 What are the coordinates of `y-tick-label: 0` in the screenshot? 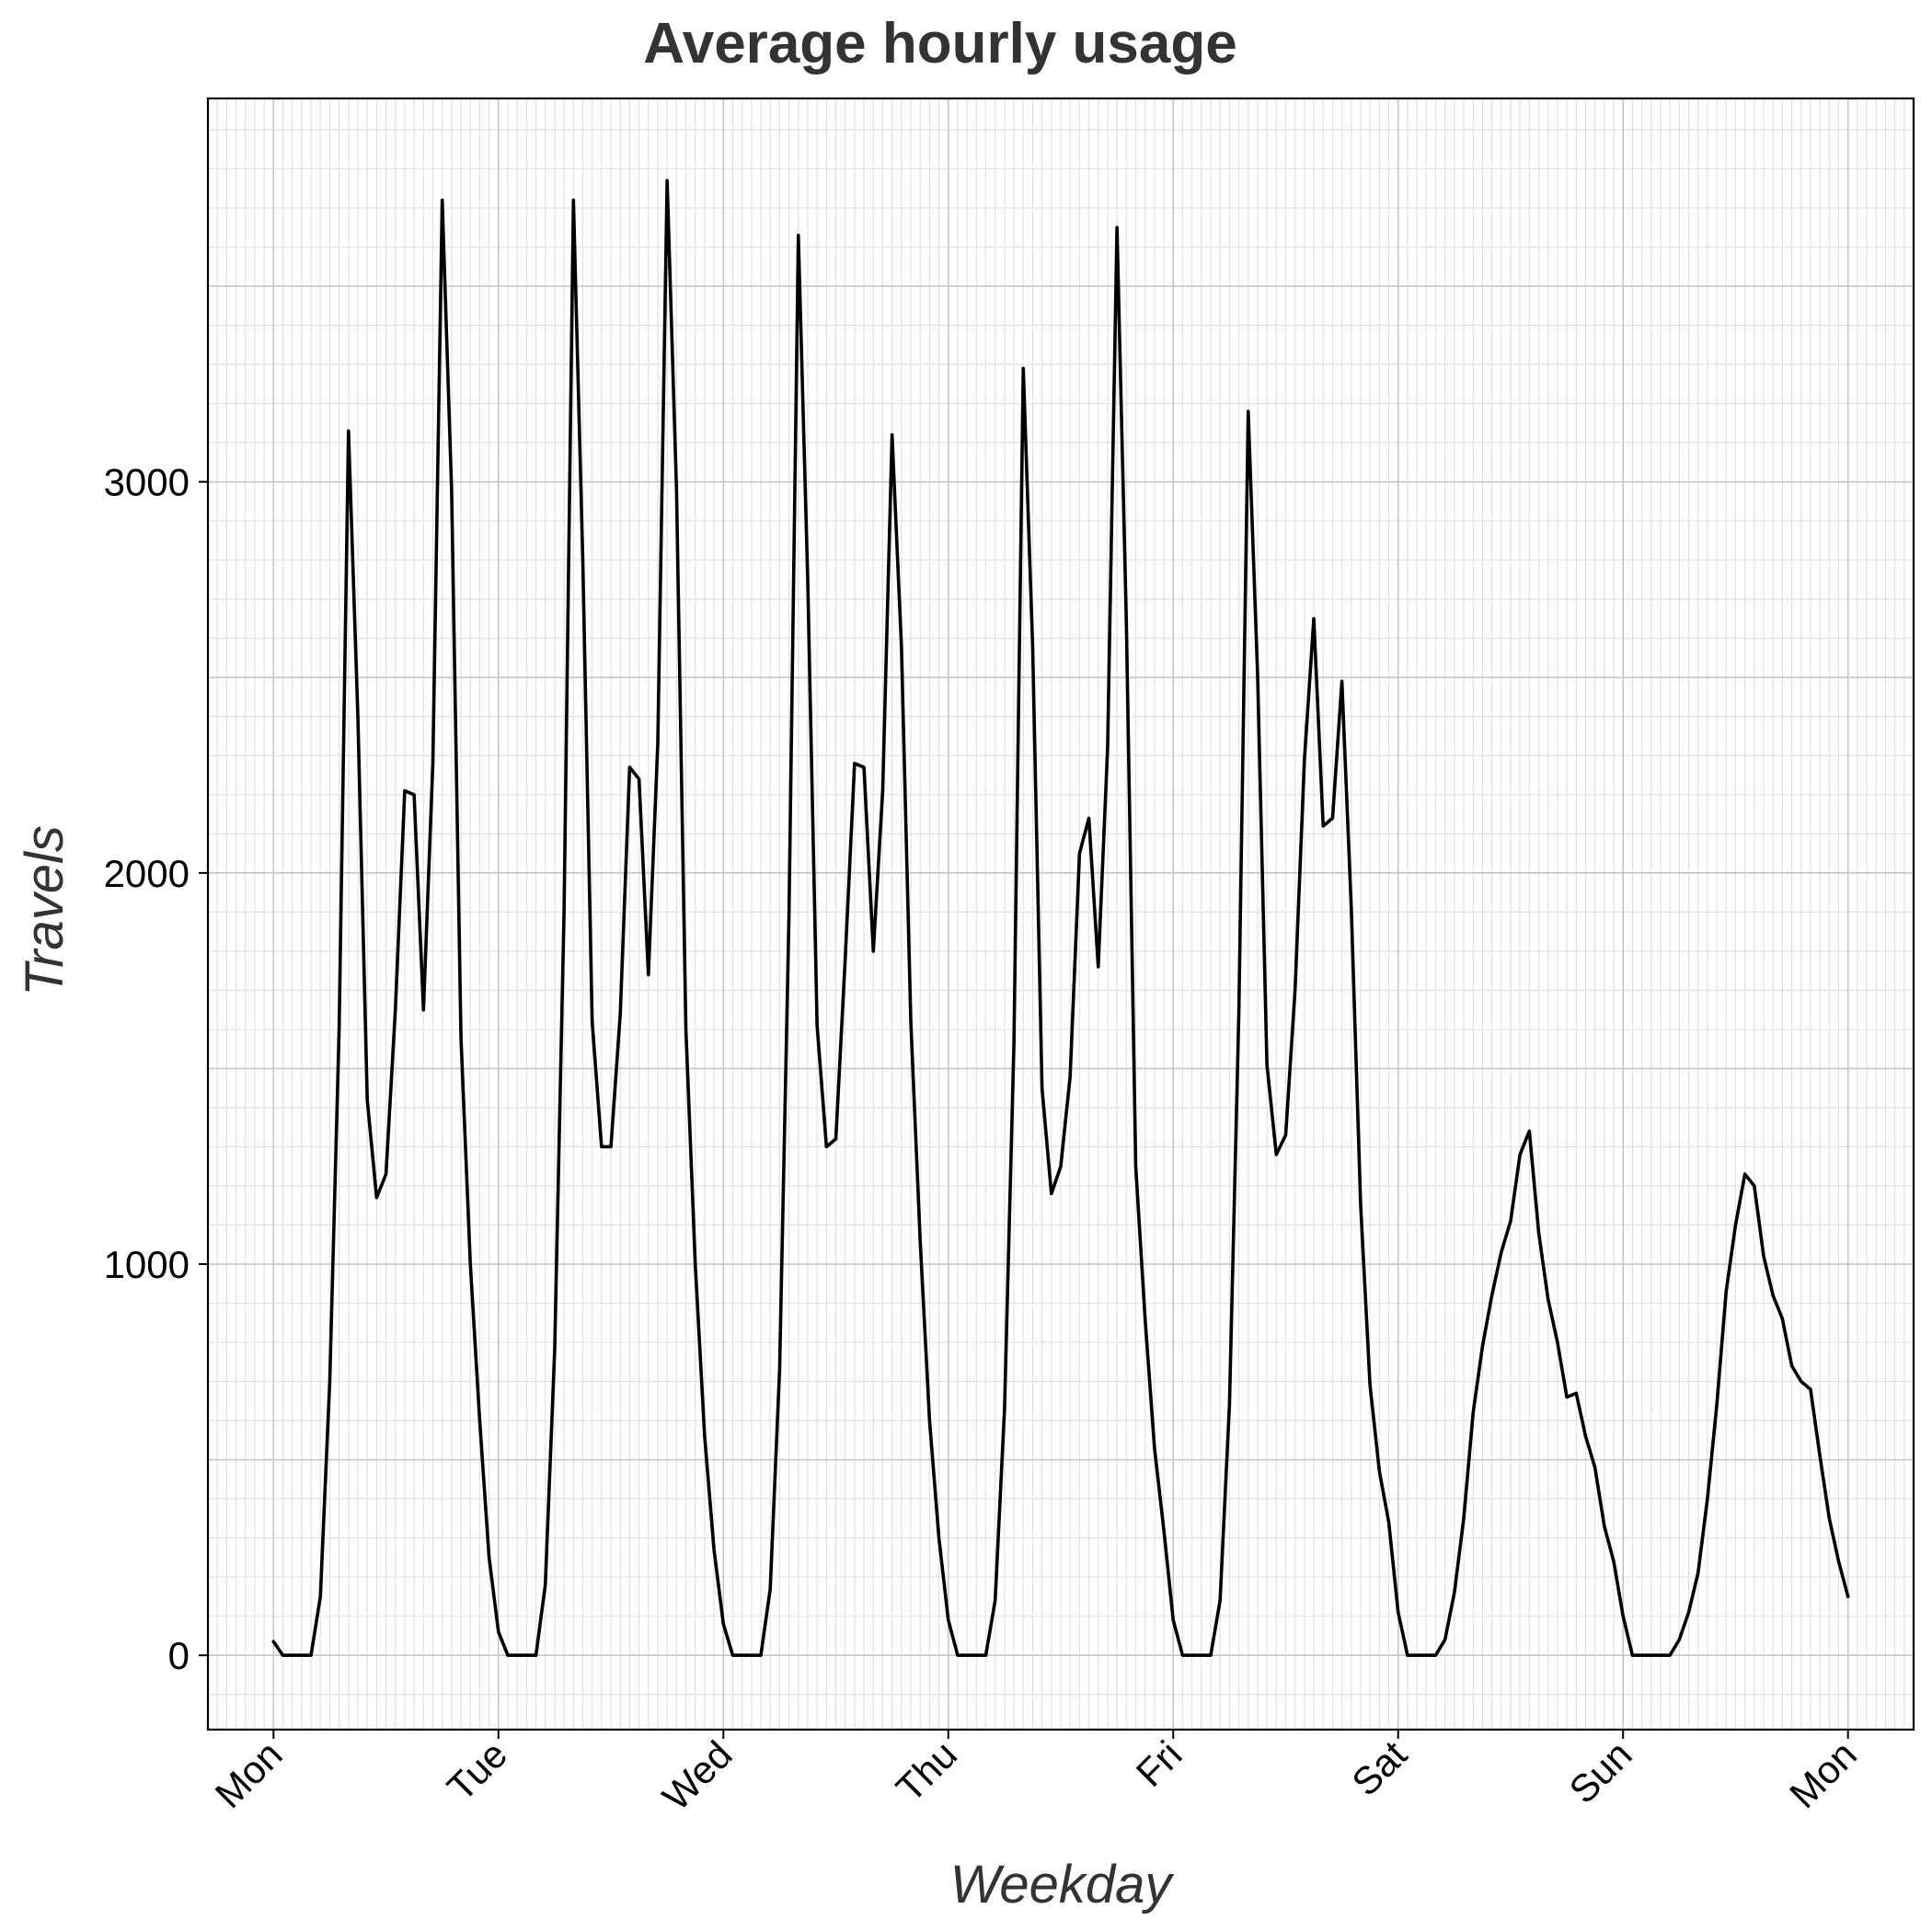 It's located at (179, 1655).